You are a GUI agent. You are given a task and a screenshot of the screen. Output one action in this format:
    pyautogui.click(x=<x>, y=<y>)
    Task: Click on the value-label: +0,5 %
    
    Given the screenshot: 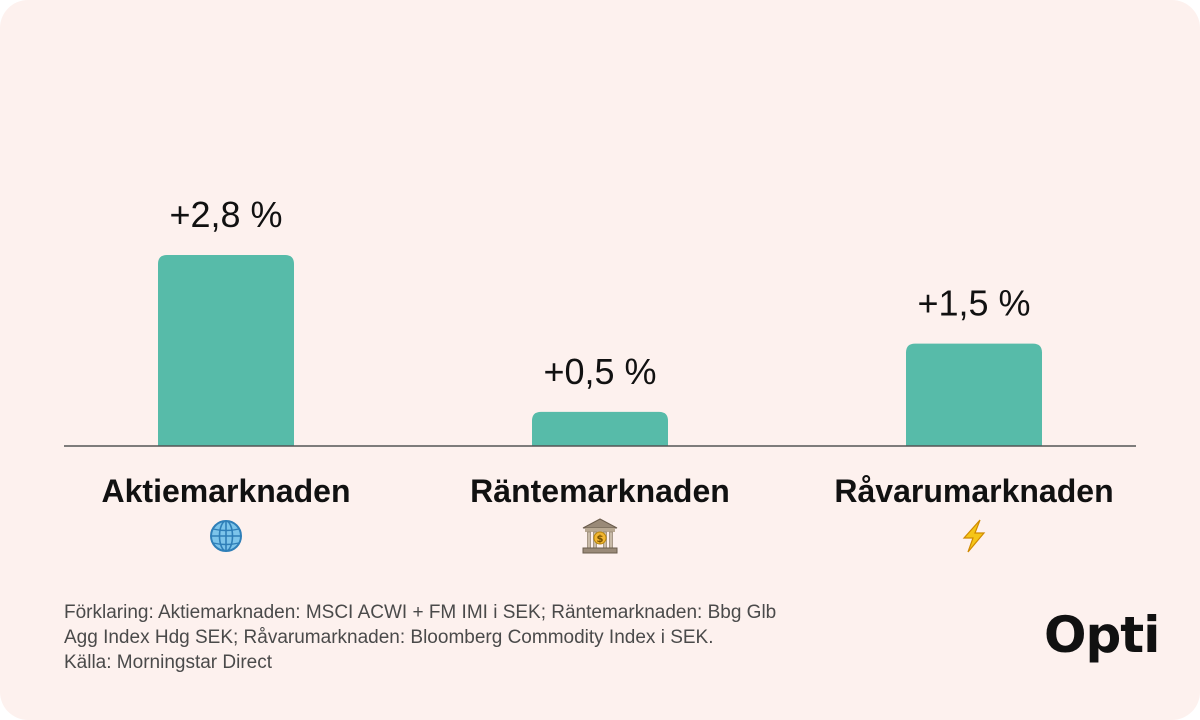 What is the action you would take?
    pyautogui.click(x=599, y=371)
    